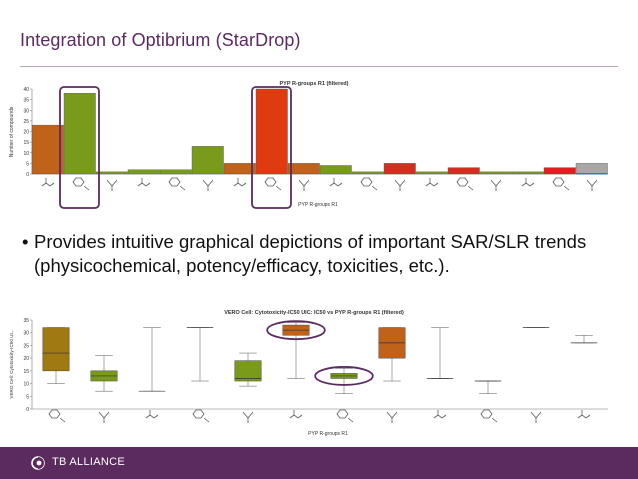 The width and height of the screenshot is (638, 479). I want to click on y-tick-label: 40, so click(26, 90).